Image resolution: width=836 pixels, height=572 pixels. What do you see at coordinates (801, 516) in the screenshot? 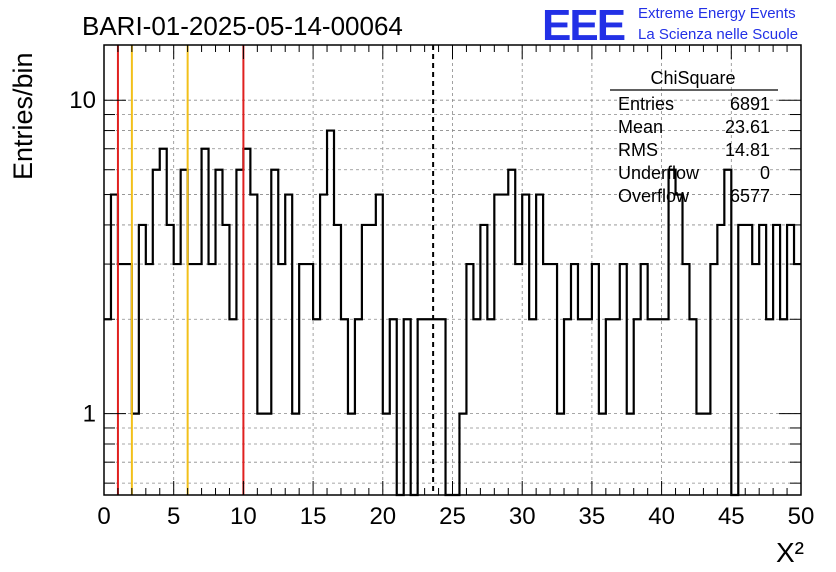
I see `x-tick-label: 50` at bounding box center [801, 516].